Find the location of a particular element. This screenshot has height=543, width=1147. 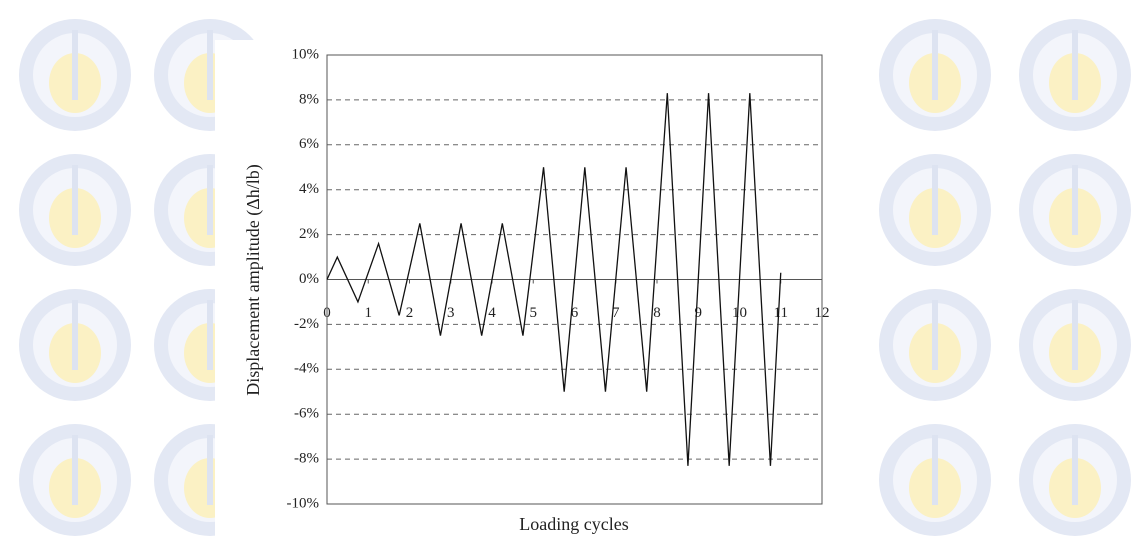

y-tick-label: -6% is located at coordinates (306, 414).